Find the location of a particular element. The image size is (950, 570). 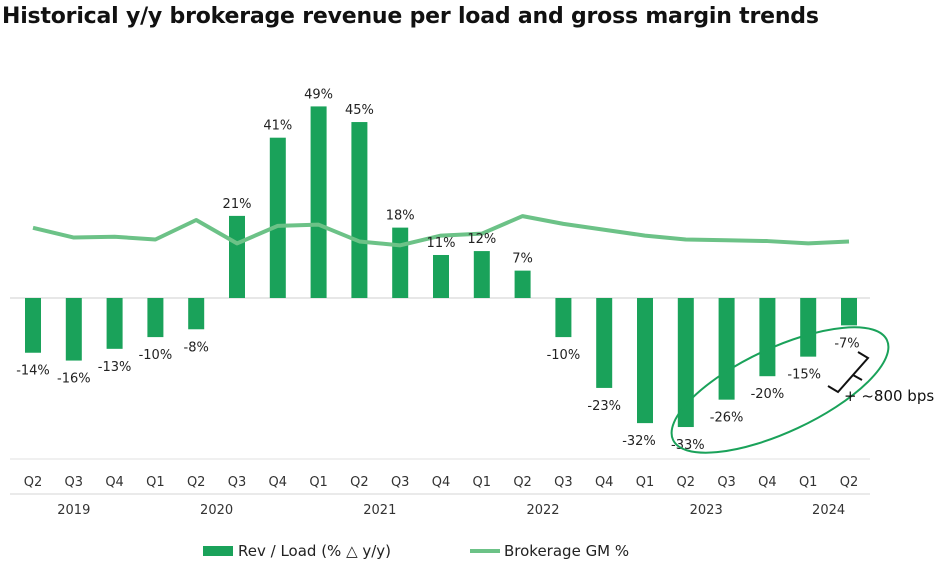

bar-value-label: -16% is located at coordinates (74, 379).